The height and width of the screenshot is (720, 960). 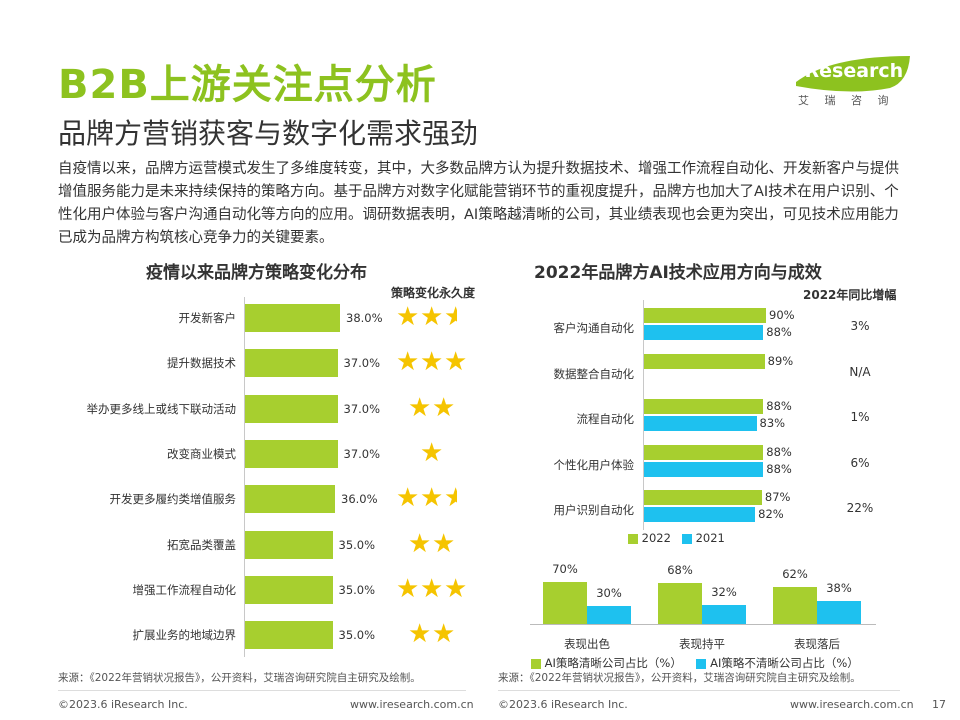 I want to click on category-label: 数据整合自动化, so click(x=594, y=373).